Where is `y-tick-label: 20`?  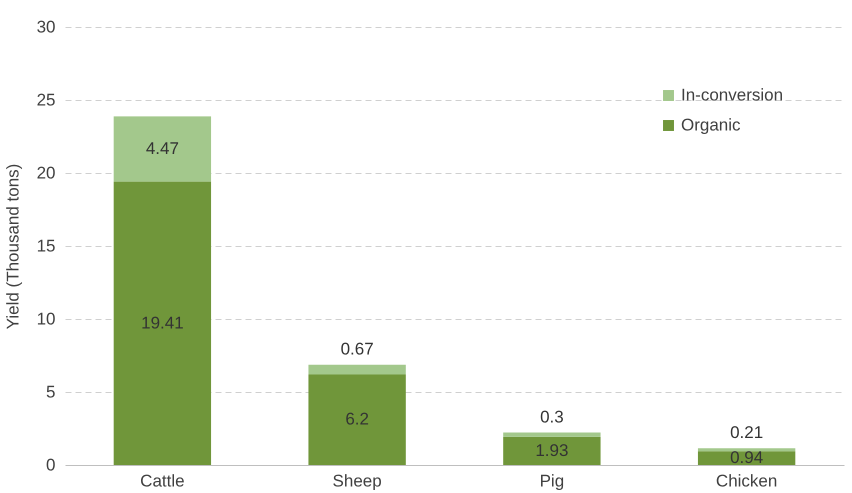
y-tick-label: 20 is located at coordinates (46, 173).